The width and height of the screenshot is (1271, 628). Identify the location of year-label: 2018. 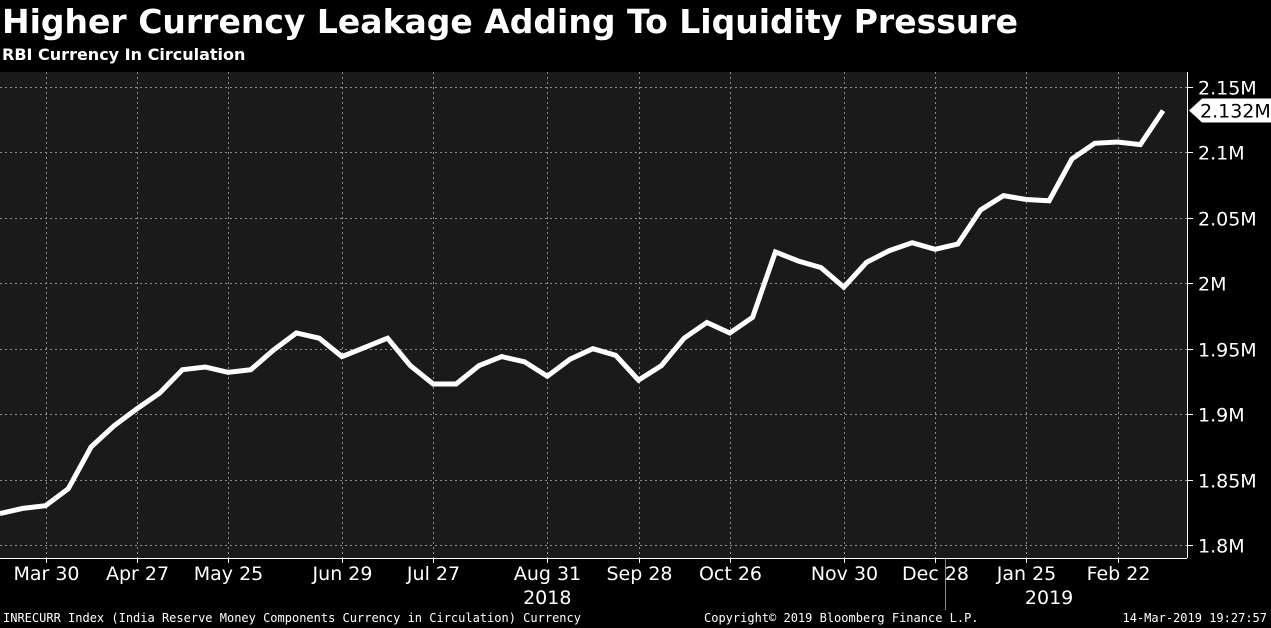
(547, 598).